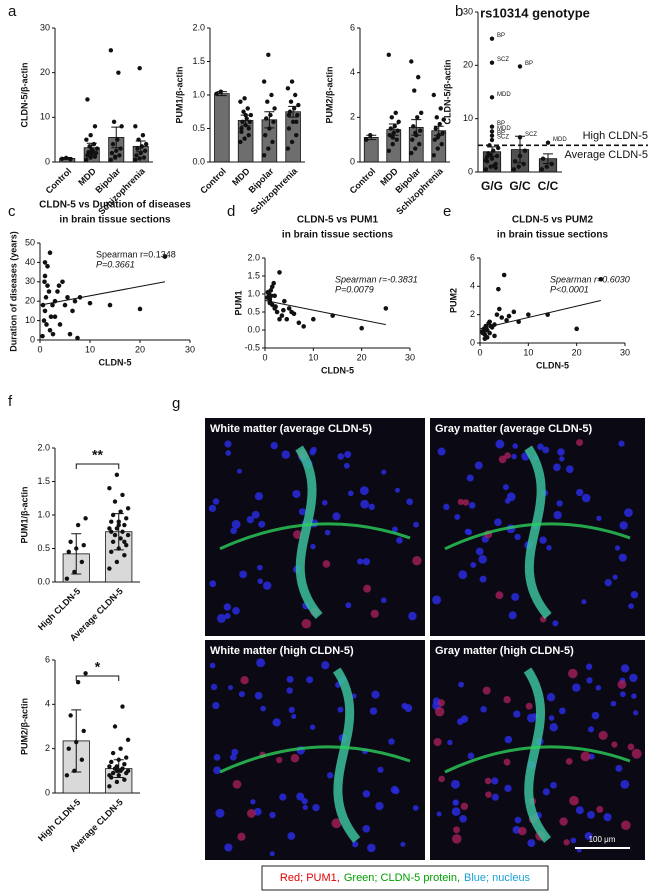 The width and height of the screenshot is (650, 893). What do you see at coordinates (30, 242) in the screenshot?
I see `y-tick-label: 50` at bounding box center [30, 242].